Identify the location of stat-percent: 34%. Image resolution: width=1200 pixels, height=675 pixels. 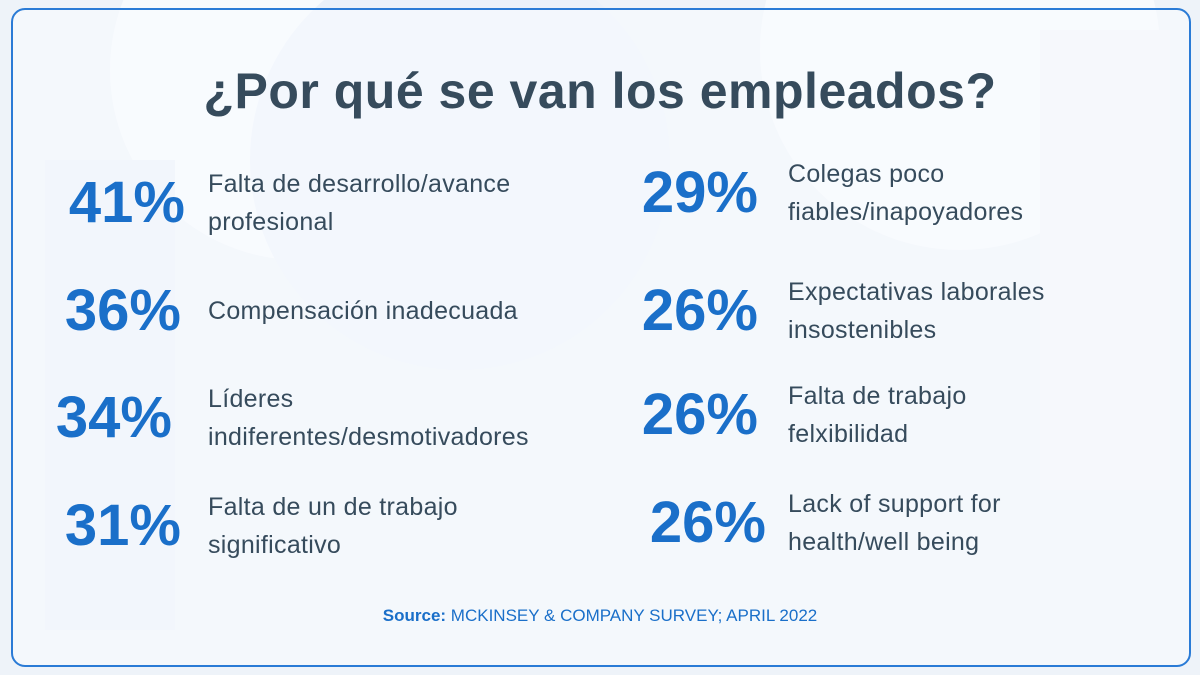
(113, 417).